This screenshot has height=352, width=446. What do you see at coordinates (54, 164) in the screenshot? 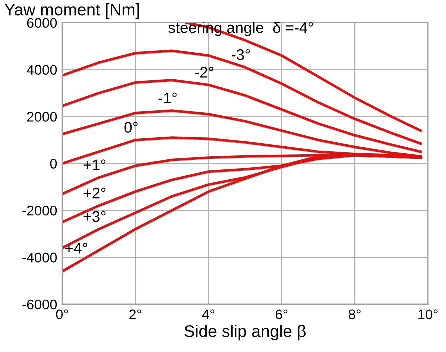
I see `y-tick-label: 0` at bounding box center [54, 164].